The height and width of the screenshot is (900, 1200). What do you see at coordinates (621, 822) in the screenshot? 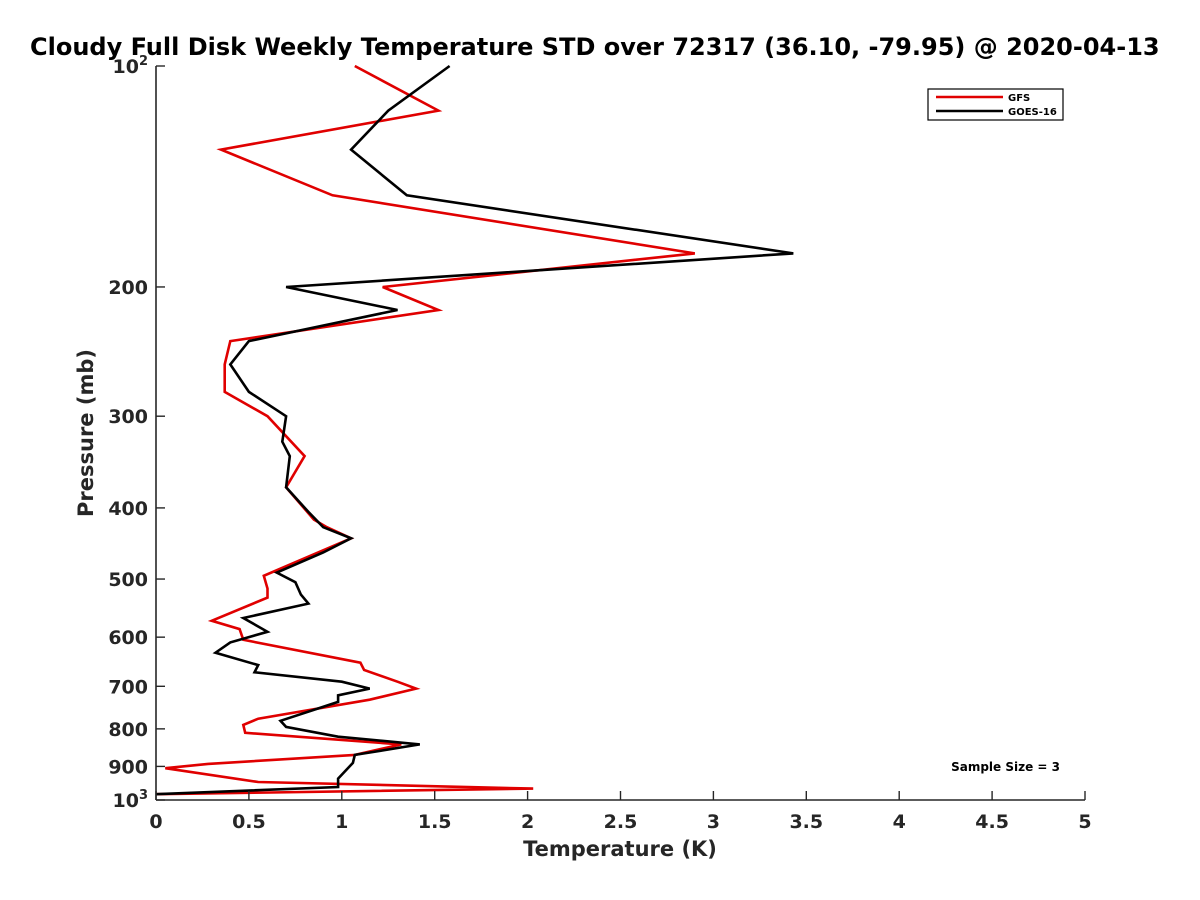
I see `x-tick-label: 2.5` at bounding box center [621, 822].